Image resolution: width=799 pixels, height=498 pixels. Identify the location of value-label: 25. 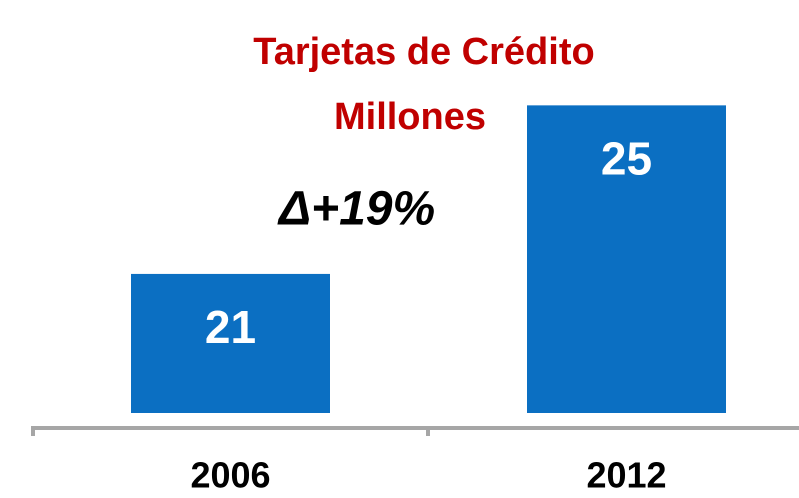
(626, 159).